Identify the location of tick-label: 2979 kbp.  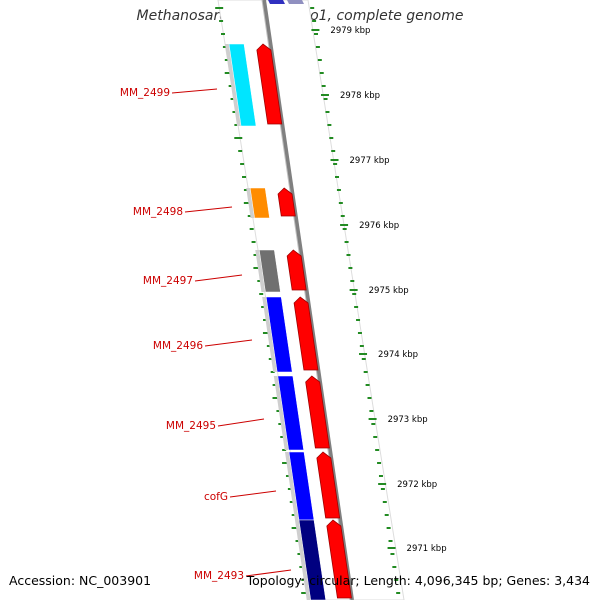
(350, 31).